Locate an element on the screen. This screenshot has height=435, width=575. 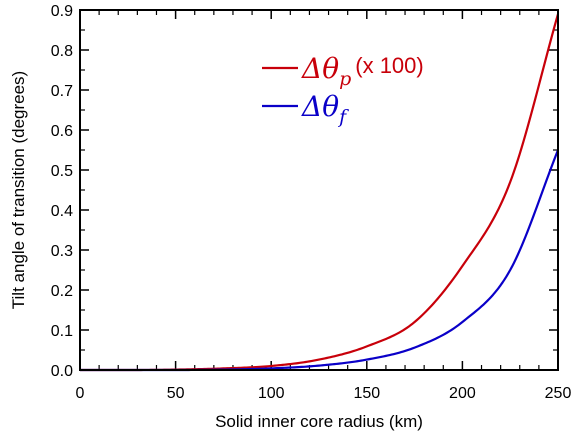
x-tick-label: 50 is located at coordinates (176, 393).